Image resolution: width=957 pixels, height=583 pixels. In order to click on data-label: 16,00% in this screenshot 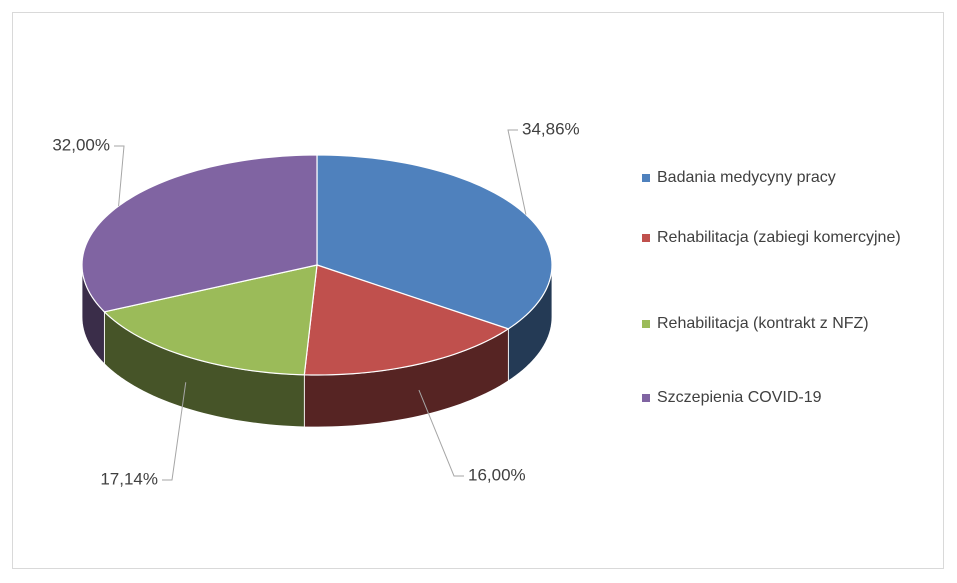, I will do `click(497, 474)`.